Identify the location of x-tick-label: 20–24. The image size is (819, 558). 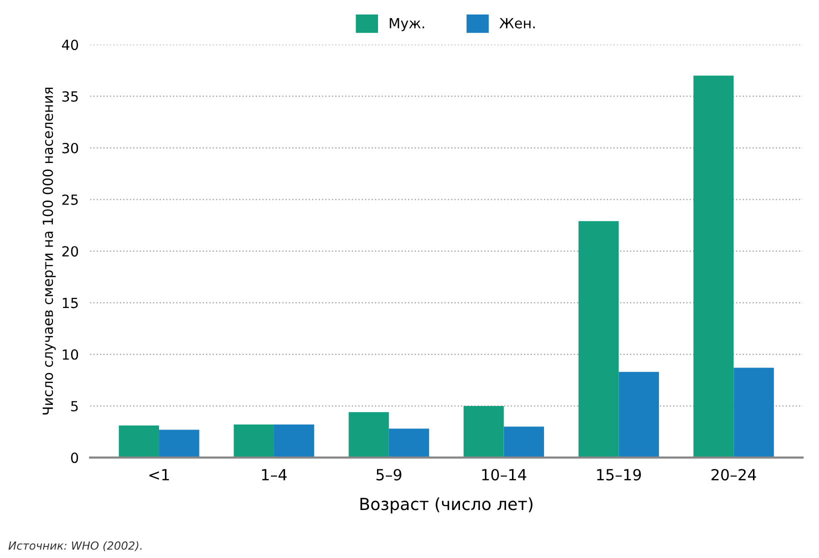
(734, 474).